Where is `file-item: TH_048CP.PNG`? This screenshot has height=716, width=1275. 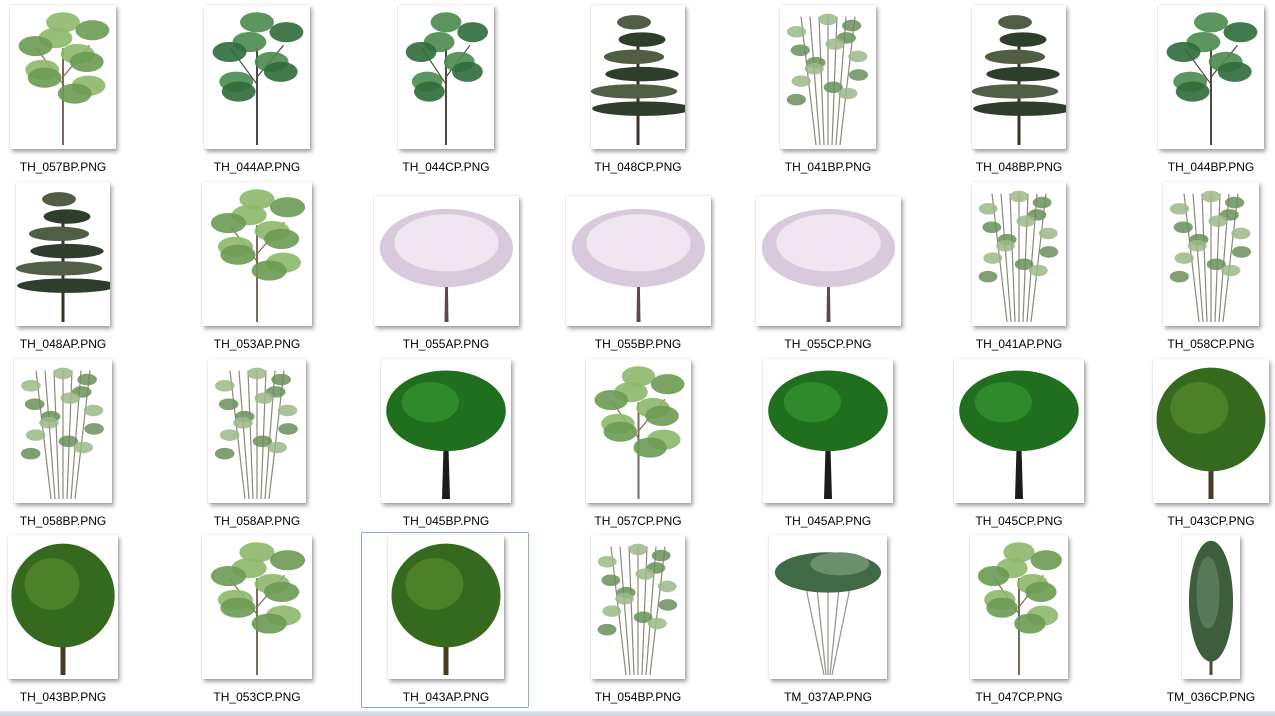
file-item: TH_048CP.PNG is located at coordinates (637, 90).